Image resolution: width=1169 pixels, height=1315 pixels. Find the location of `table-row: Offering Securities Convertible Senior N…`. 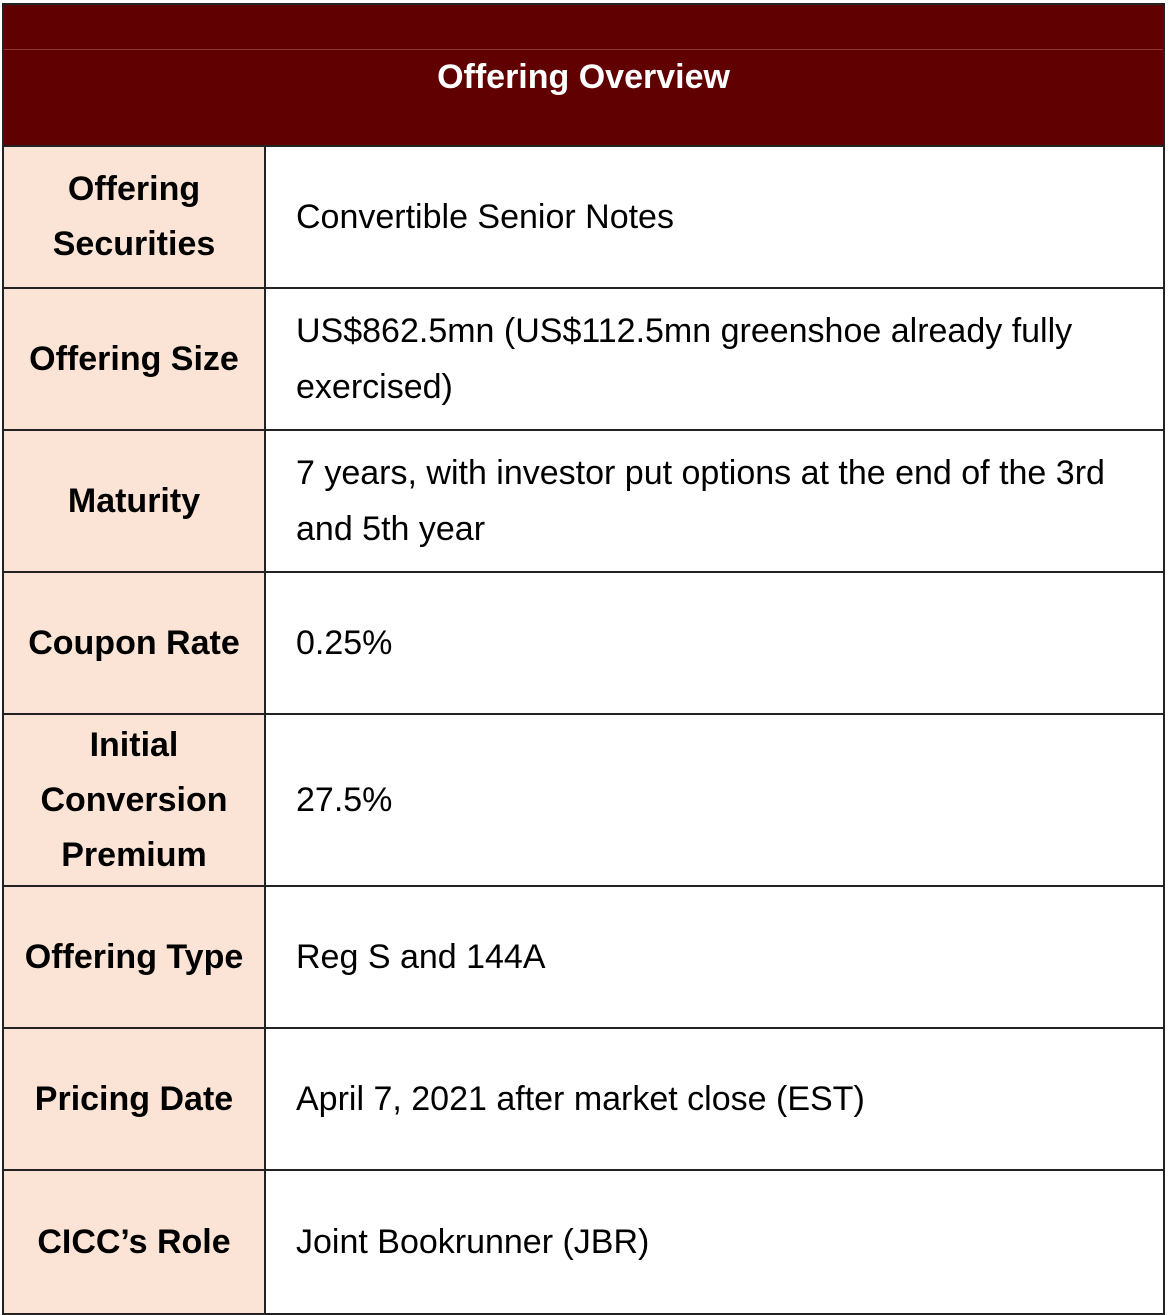

table-row: Offering Securities Convertible Senior N… is located at coordinates (583, 218).